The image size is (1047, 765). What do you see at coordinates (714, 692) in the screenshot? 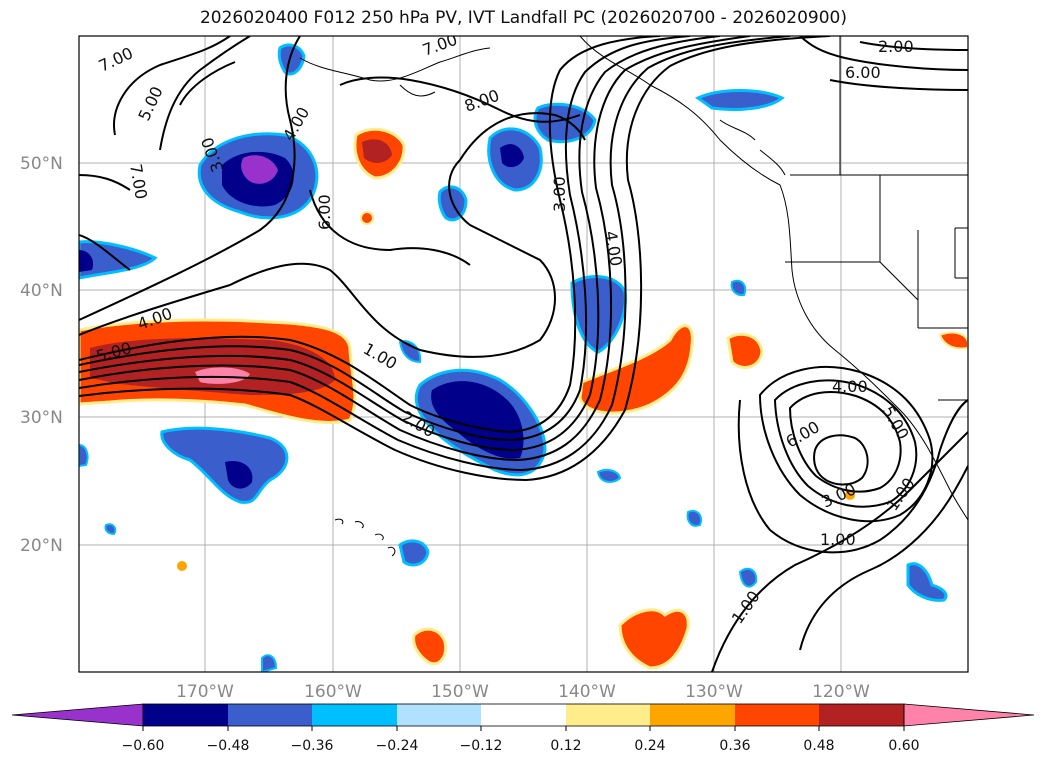
I see `lon-label: 130°W` at bounding box center [714, 692].